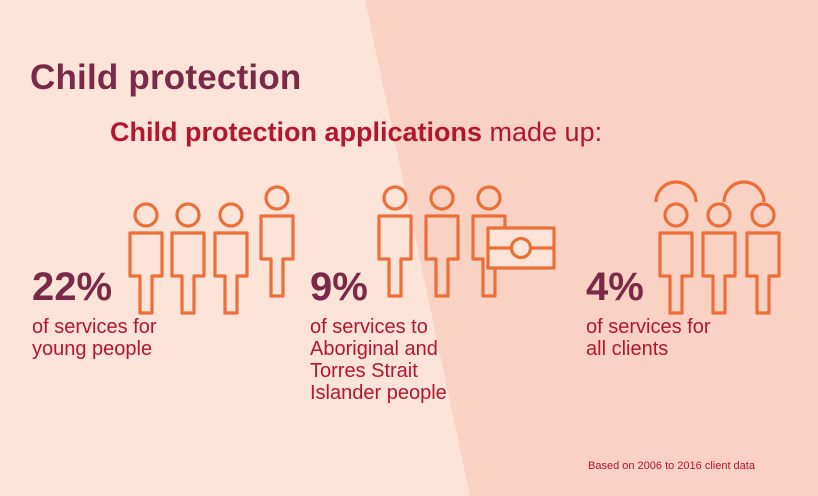  What do you see at coordinates (166, 77) in the screenshot?
I see `page-title: Child protection` at bounding box center [166, 77].